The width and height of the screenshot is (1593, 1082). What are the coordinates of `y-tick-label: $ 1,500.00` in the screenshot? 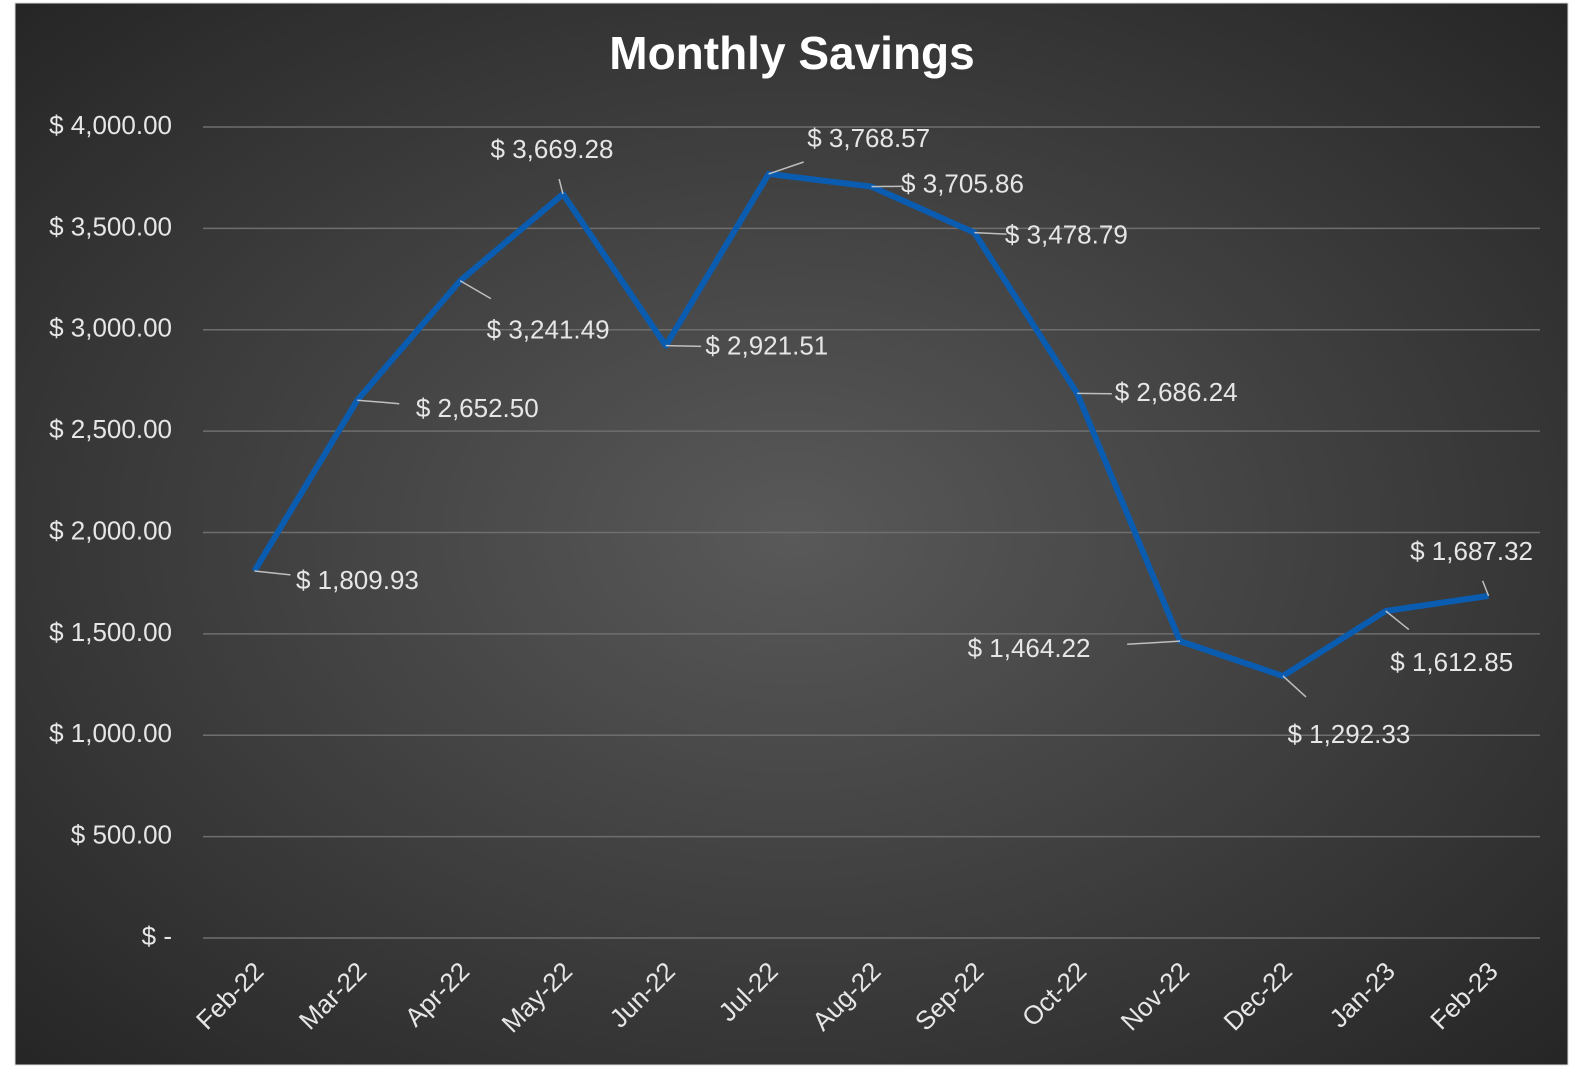 It's located at (110, 632).